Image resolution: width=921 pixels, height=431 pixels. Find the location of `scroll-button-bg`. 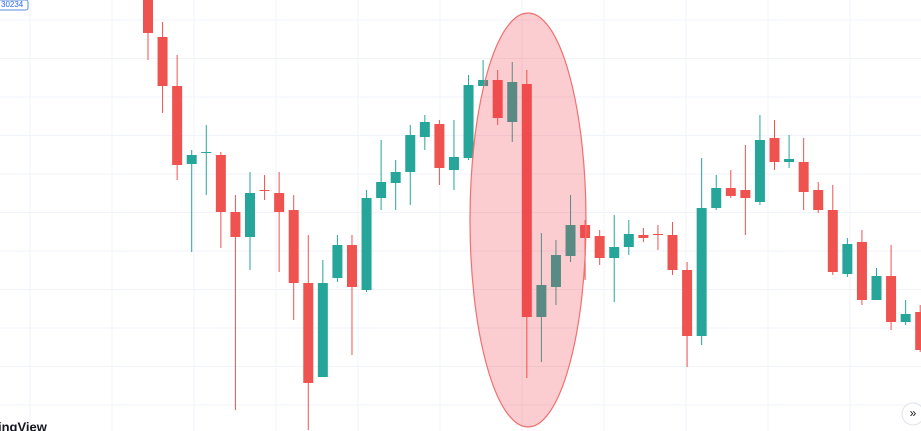

scroll-button-bg is located at coordinates (911, 414).